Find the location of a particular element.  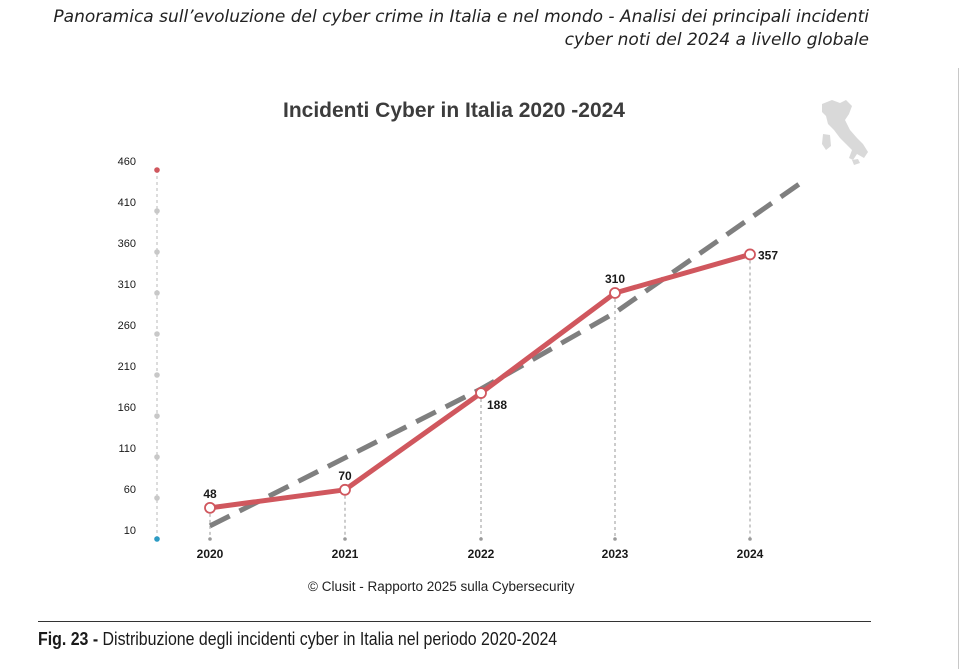

y-tick-label: 260 is located at coordinates (127, 326).